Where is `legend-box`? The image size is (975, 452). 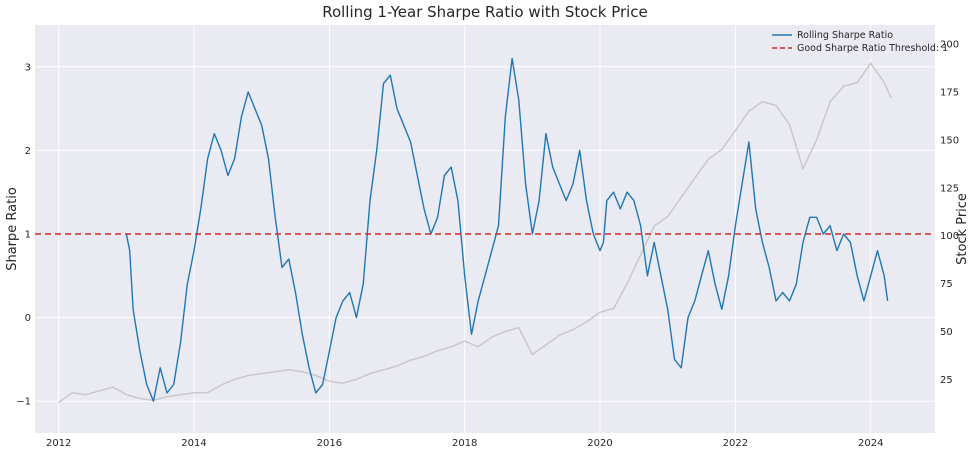
legend-box is located at coordinates (848, 44).